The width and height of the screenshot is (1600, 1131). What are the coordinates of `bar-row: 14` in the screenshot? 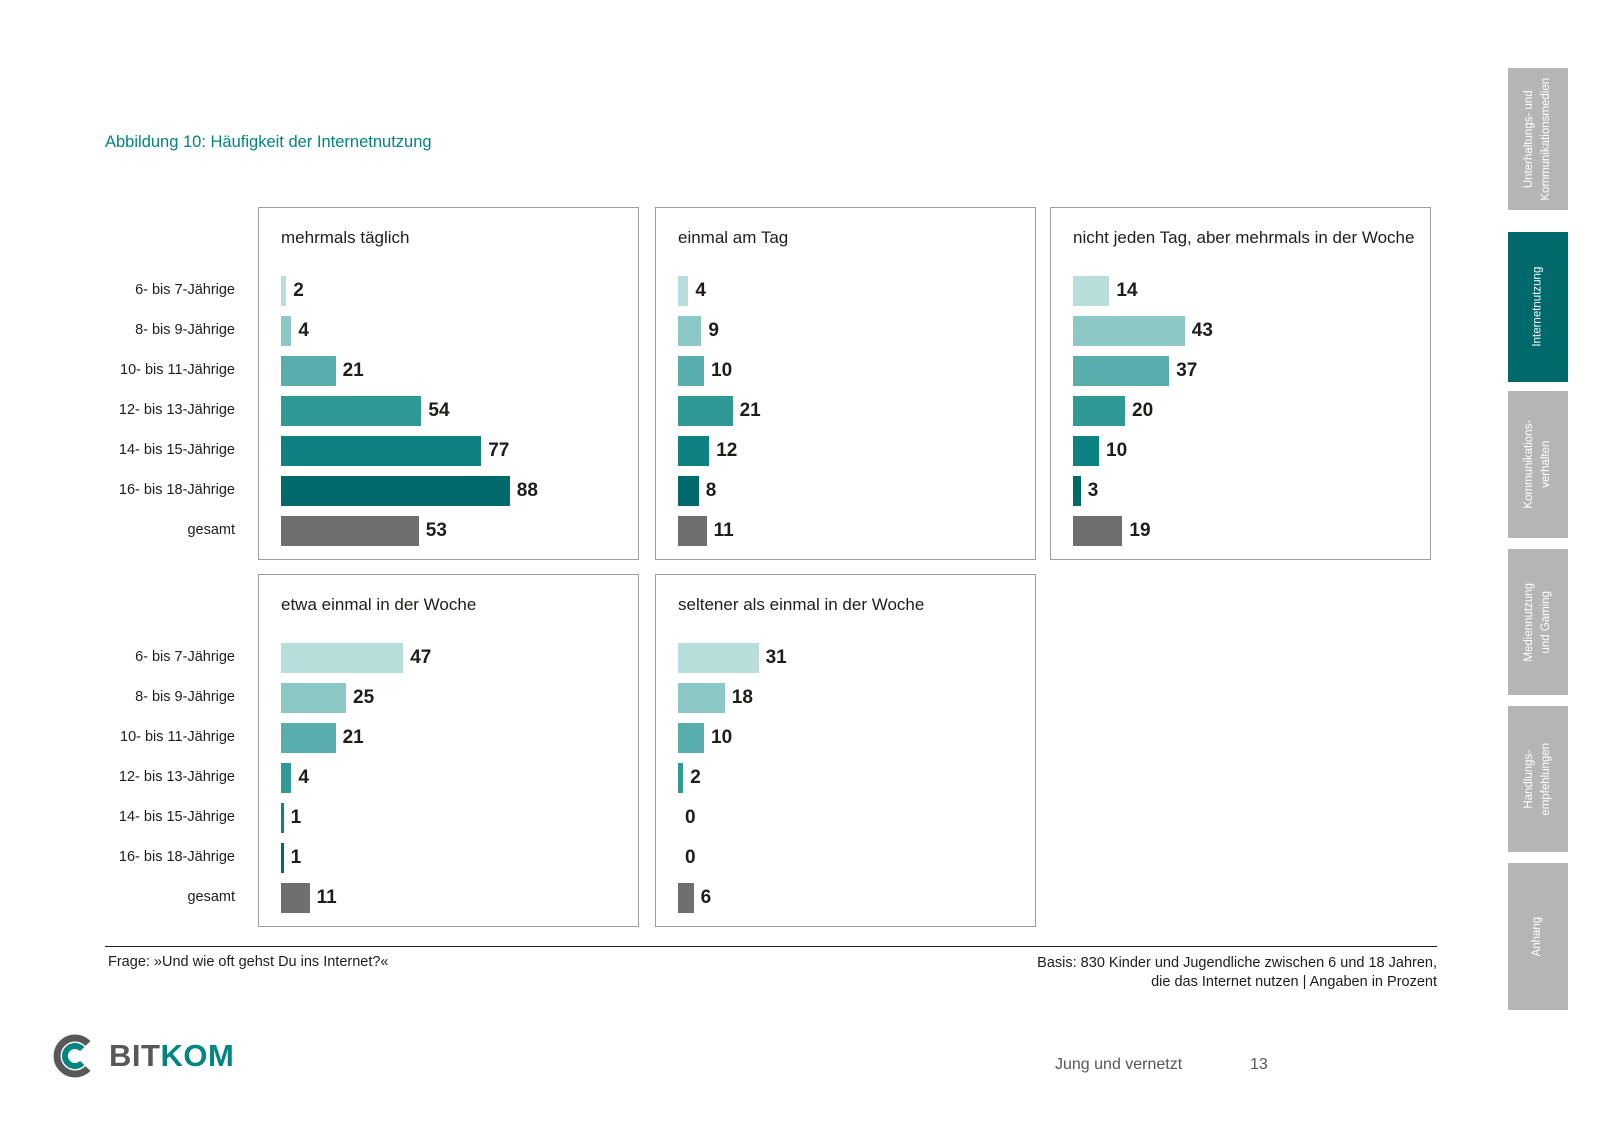 It's located at (1249, 291).